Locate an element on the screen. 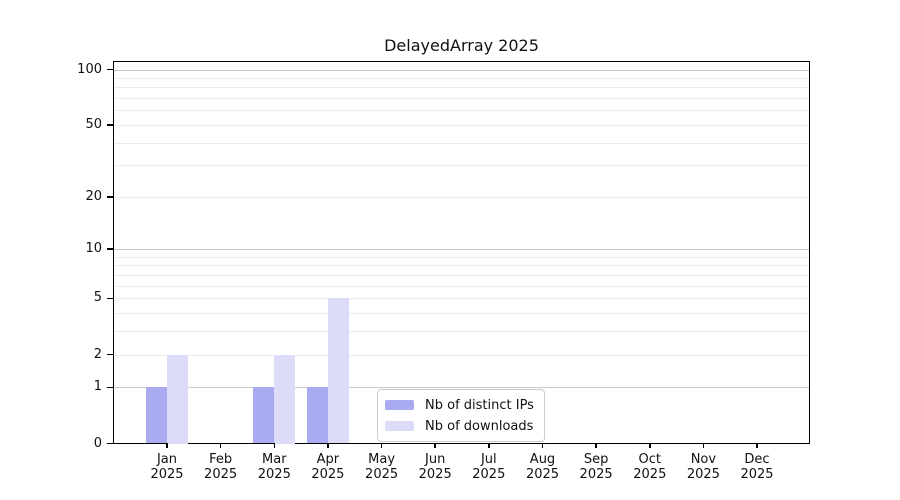 This screenshot has height=500, width=900. y-tick-label: 20 is located at coordinates (93, 196).